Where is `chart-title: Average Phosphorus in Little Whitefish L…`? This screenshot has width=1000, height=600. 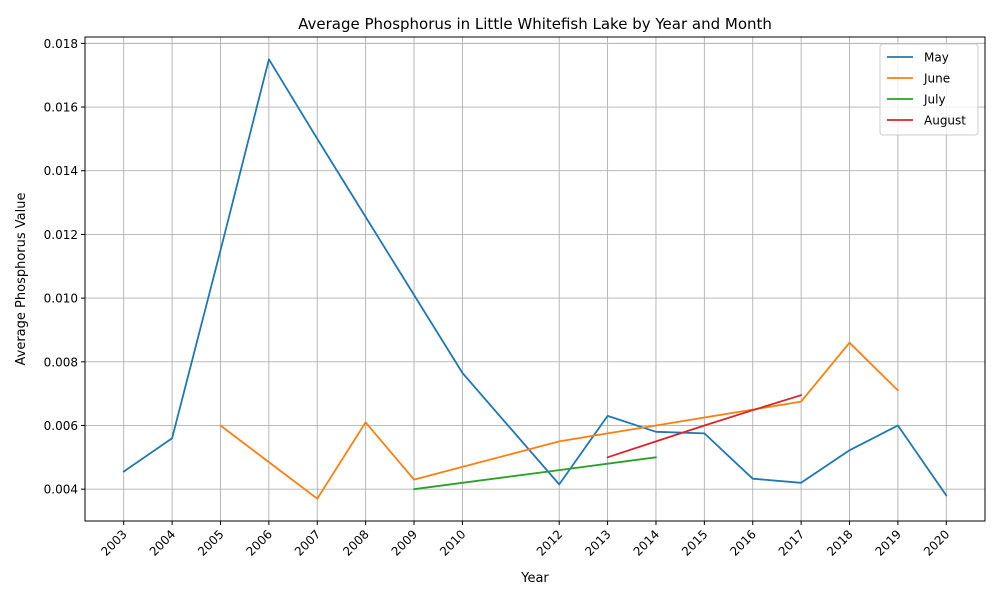
chart-title: Average Phosphorus in Little Whitefish L… is located at coordinates (535, 24).